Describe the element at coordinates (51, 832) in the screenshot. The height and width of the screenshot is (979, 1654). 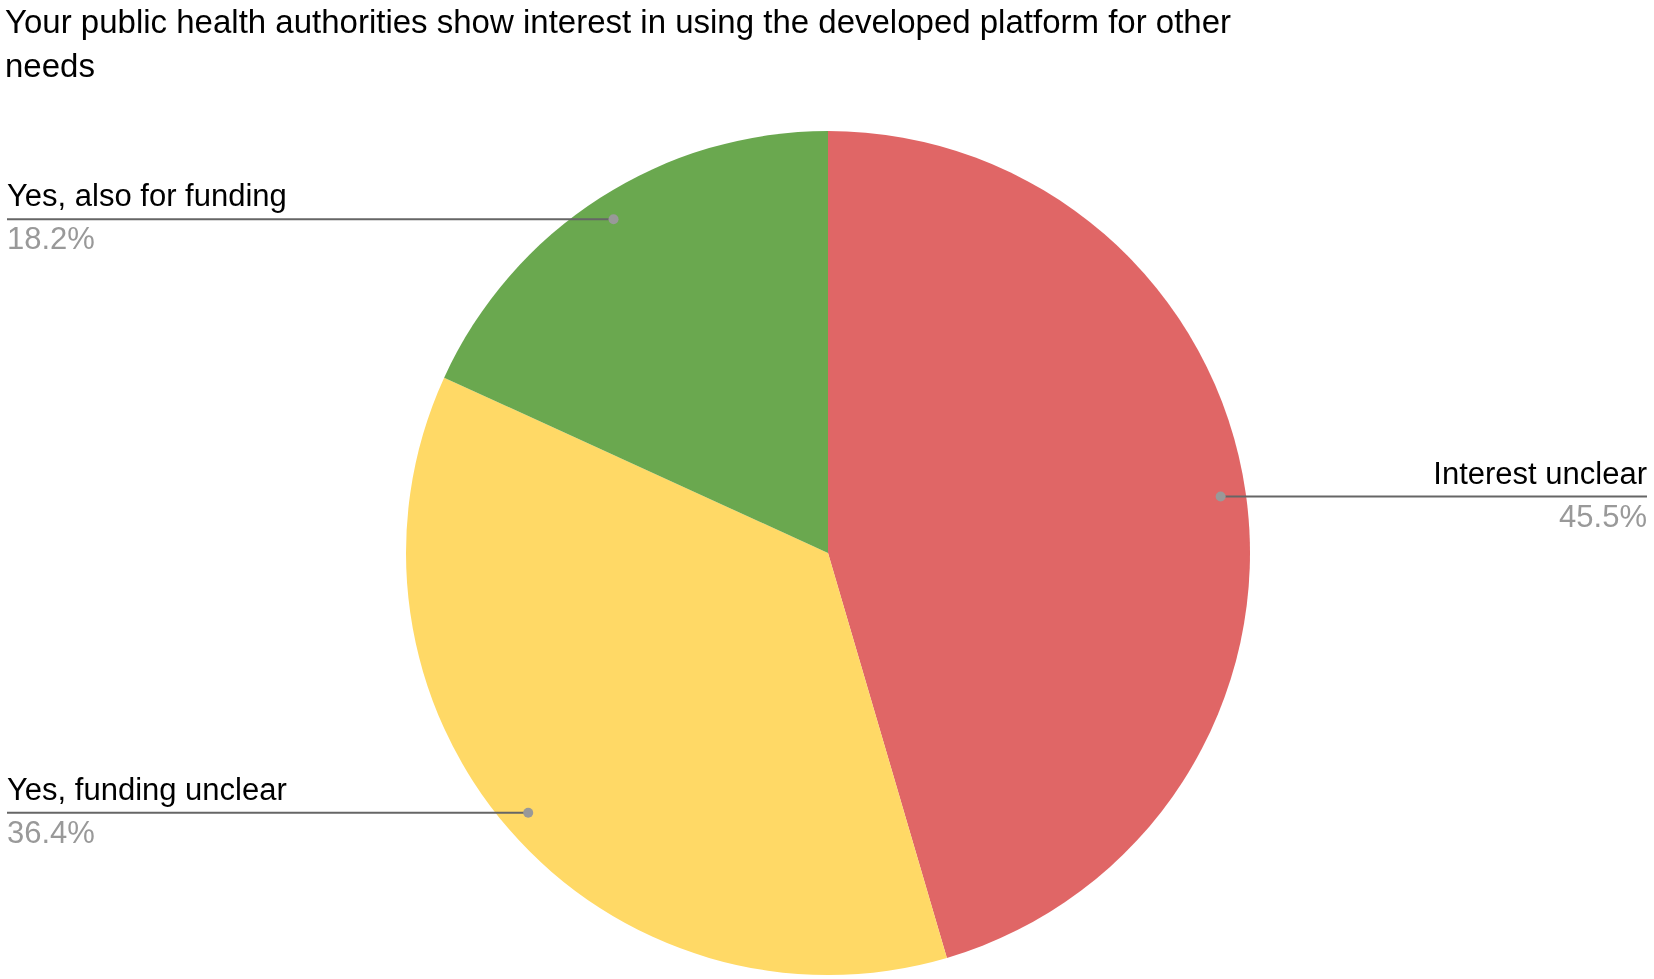
I see `data-label: 36.4%` at that location.